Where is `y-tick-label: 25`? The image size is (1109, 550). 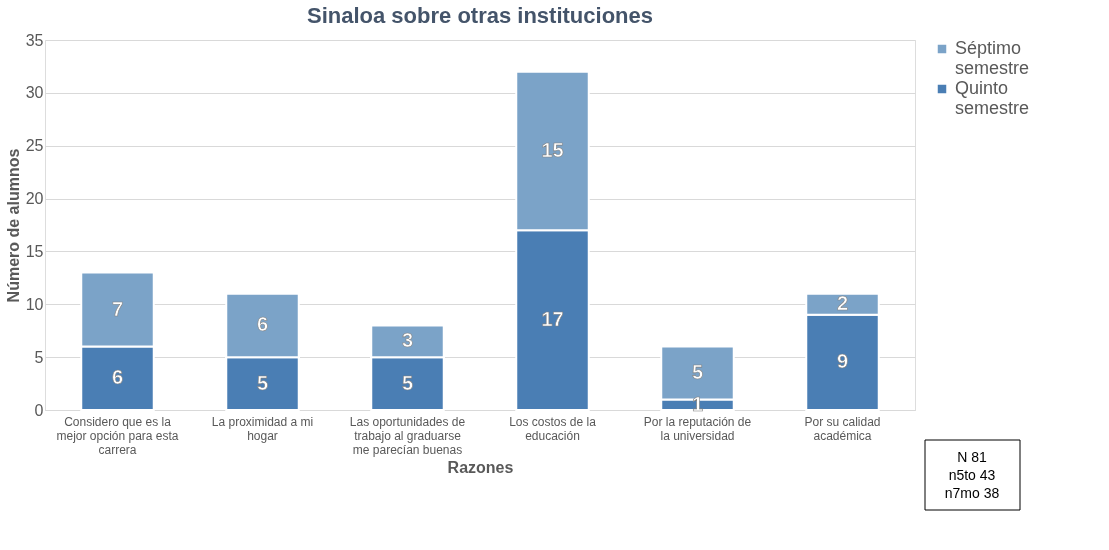 y-tick-label: 25 is located at coordinates (34, 146).